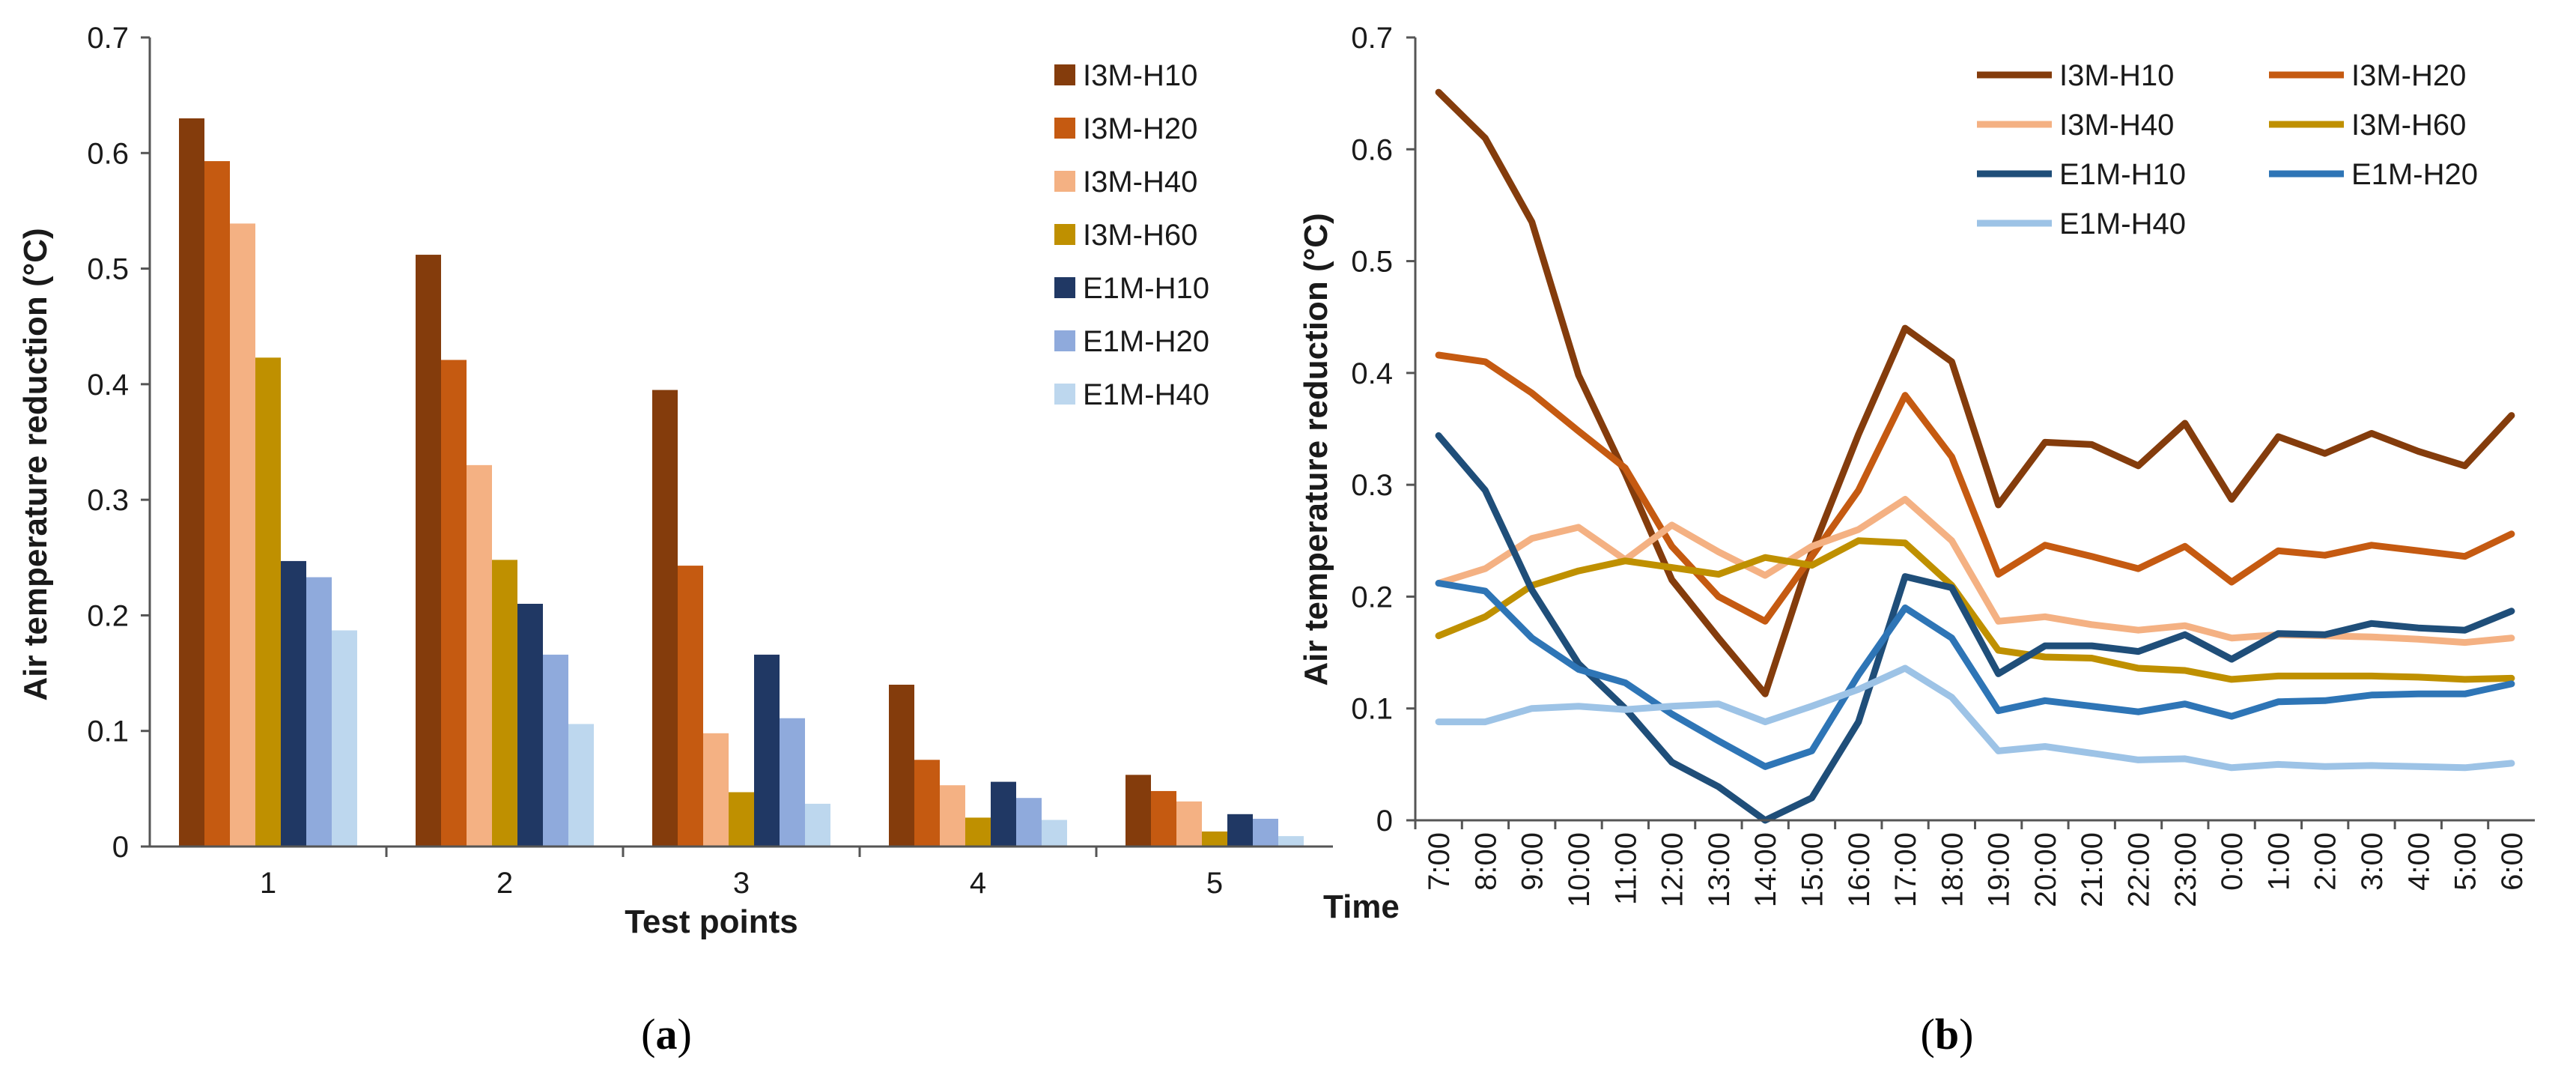 The width and height of the screenshot is (2576, 1072). What do you see at coordinates (1952, 869) in the screenshot?
I see `x-tick-label: 18:00` at bounding box center [1952, 869].